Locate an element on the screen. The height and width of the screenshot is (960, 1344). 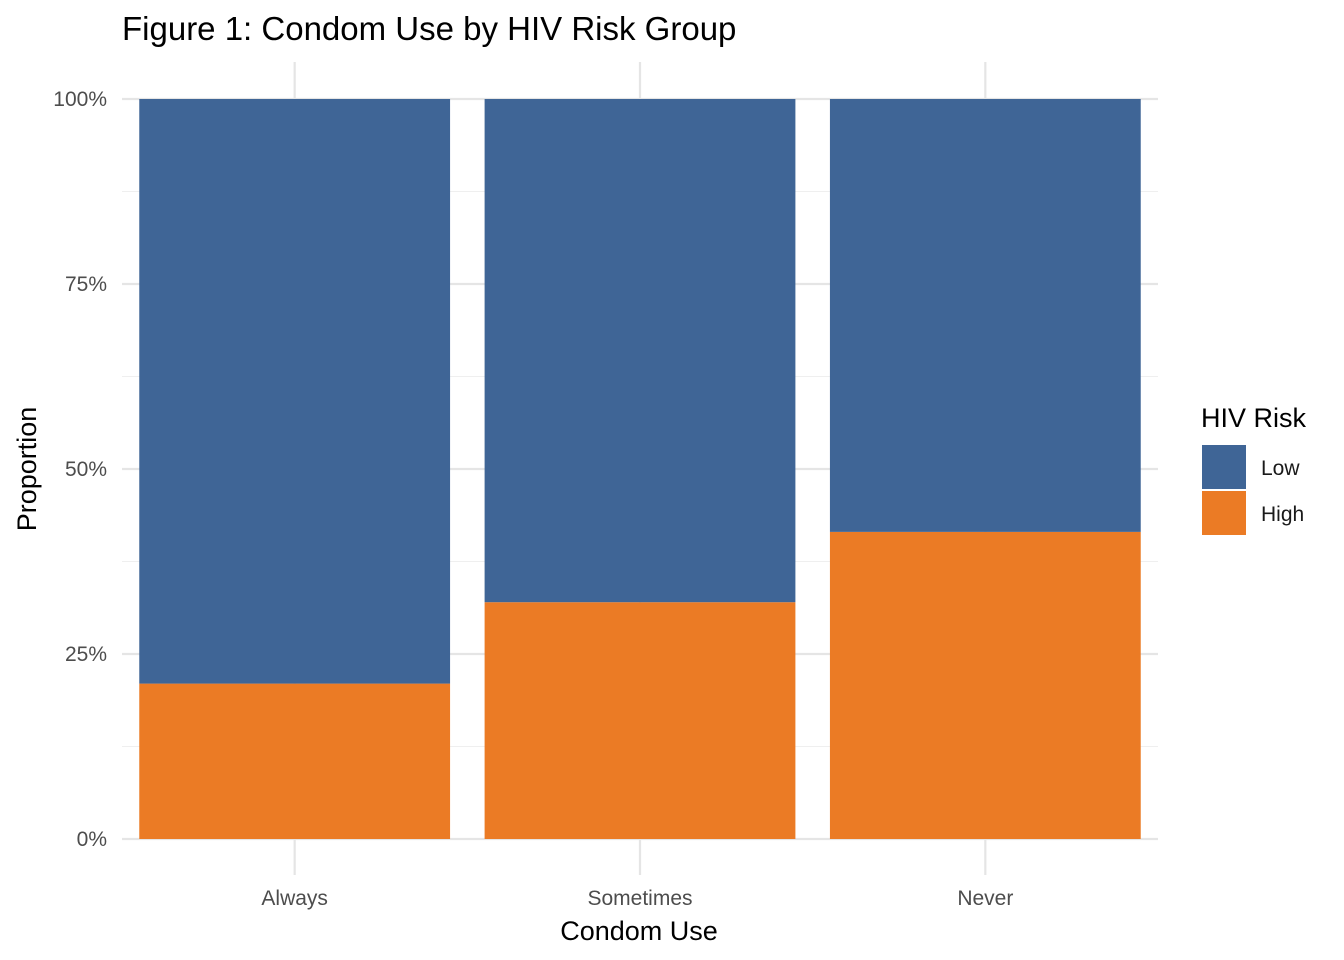
x-tick-label: Sometimes is located at coordinates (639, 898).